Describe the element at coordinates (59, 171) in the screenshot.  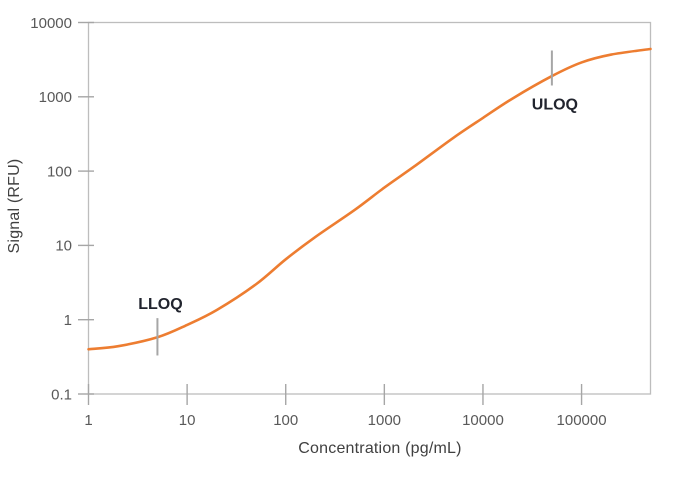
I see `y-tick-label: 100` at that location.